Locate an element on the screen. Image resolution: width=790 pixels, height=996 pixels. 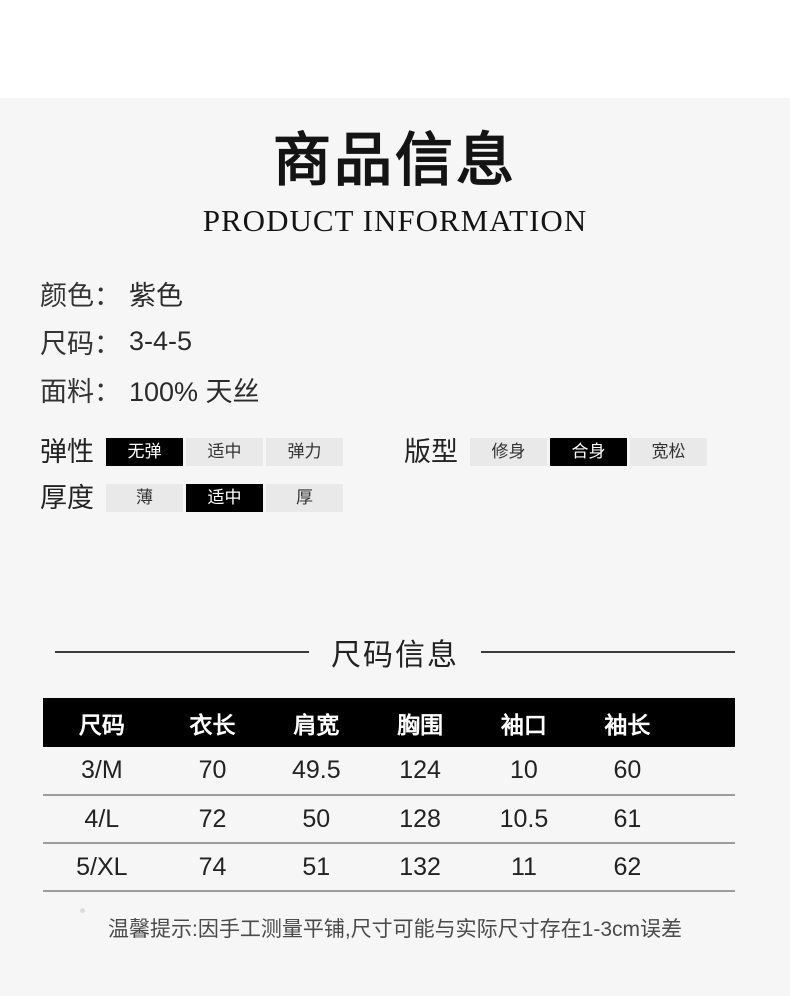
measurement-tip: 温馨提示:因手工测量平铺,尺寸可能与实际尺寸存在1-3cm误差 is located at coordinates (394, 929).